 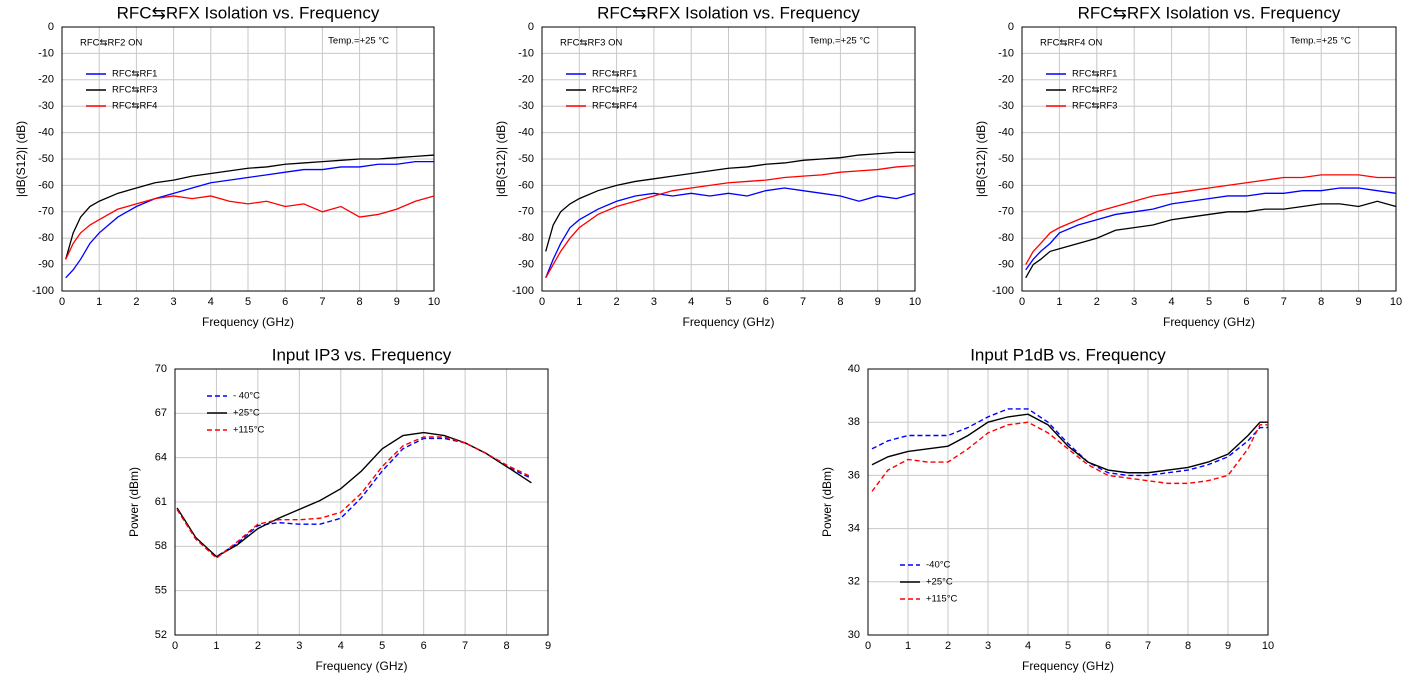 I want to click on y-tick-label: 55, so click(x=161, y=591).